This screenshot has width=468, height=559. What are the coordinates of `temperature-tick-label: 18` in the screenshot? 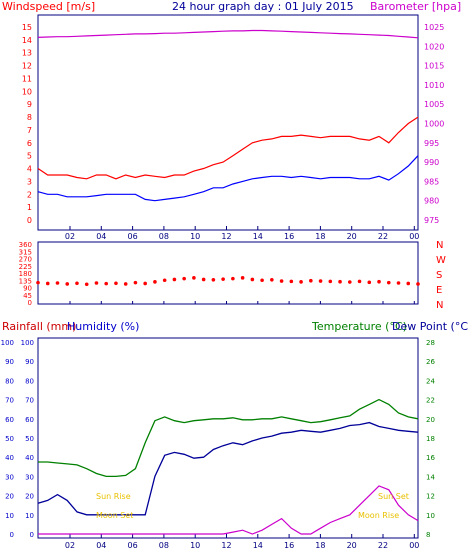 It's located at (430, 439).